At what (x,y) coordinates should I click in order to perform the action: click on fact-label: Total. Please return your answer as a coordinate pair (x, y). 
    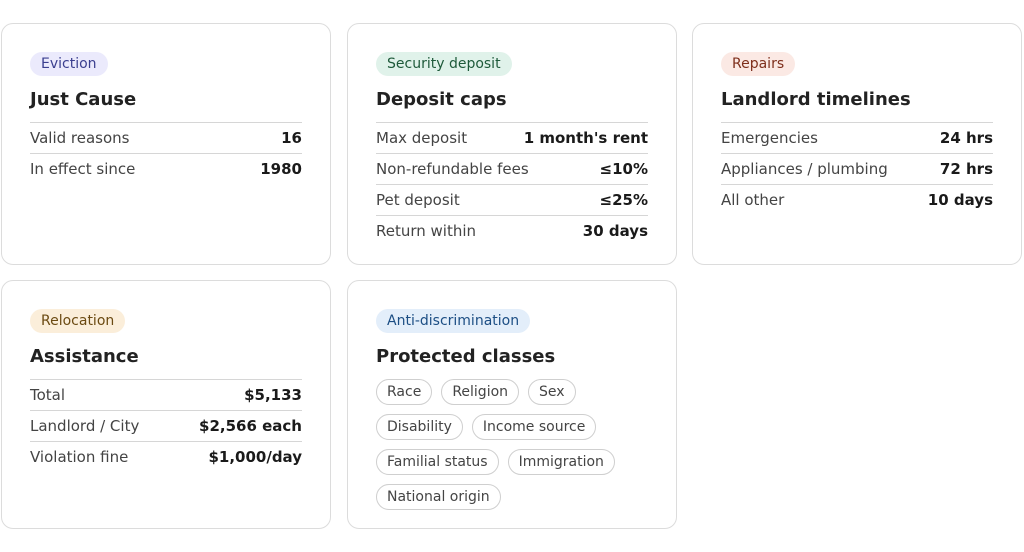
    Looking at the image, I should click on (48, 395).